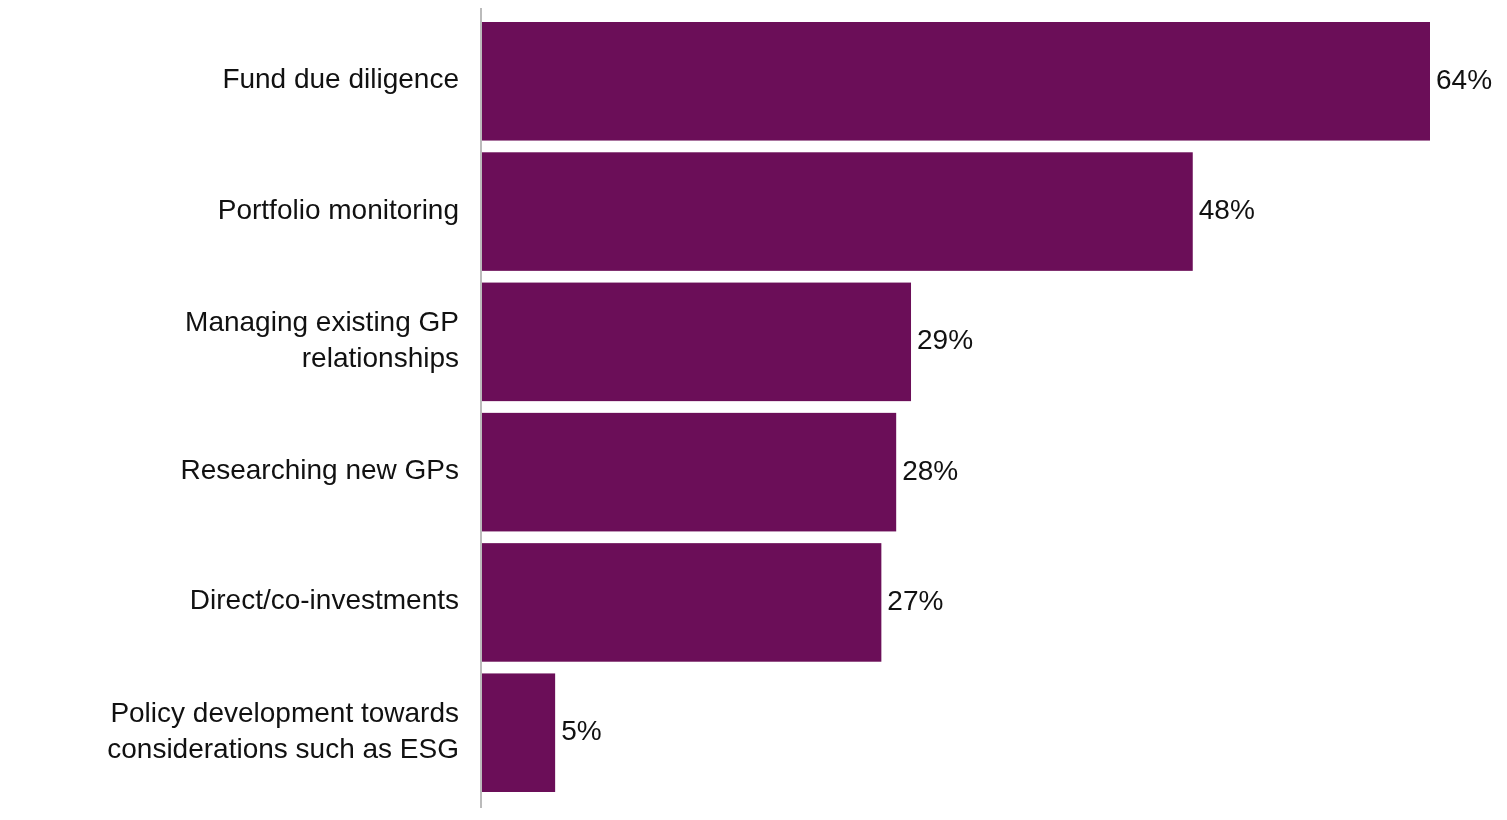  I want to click on y-tick-label: Fund due diligence, so click(340, 79).